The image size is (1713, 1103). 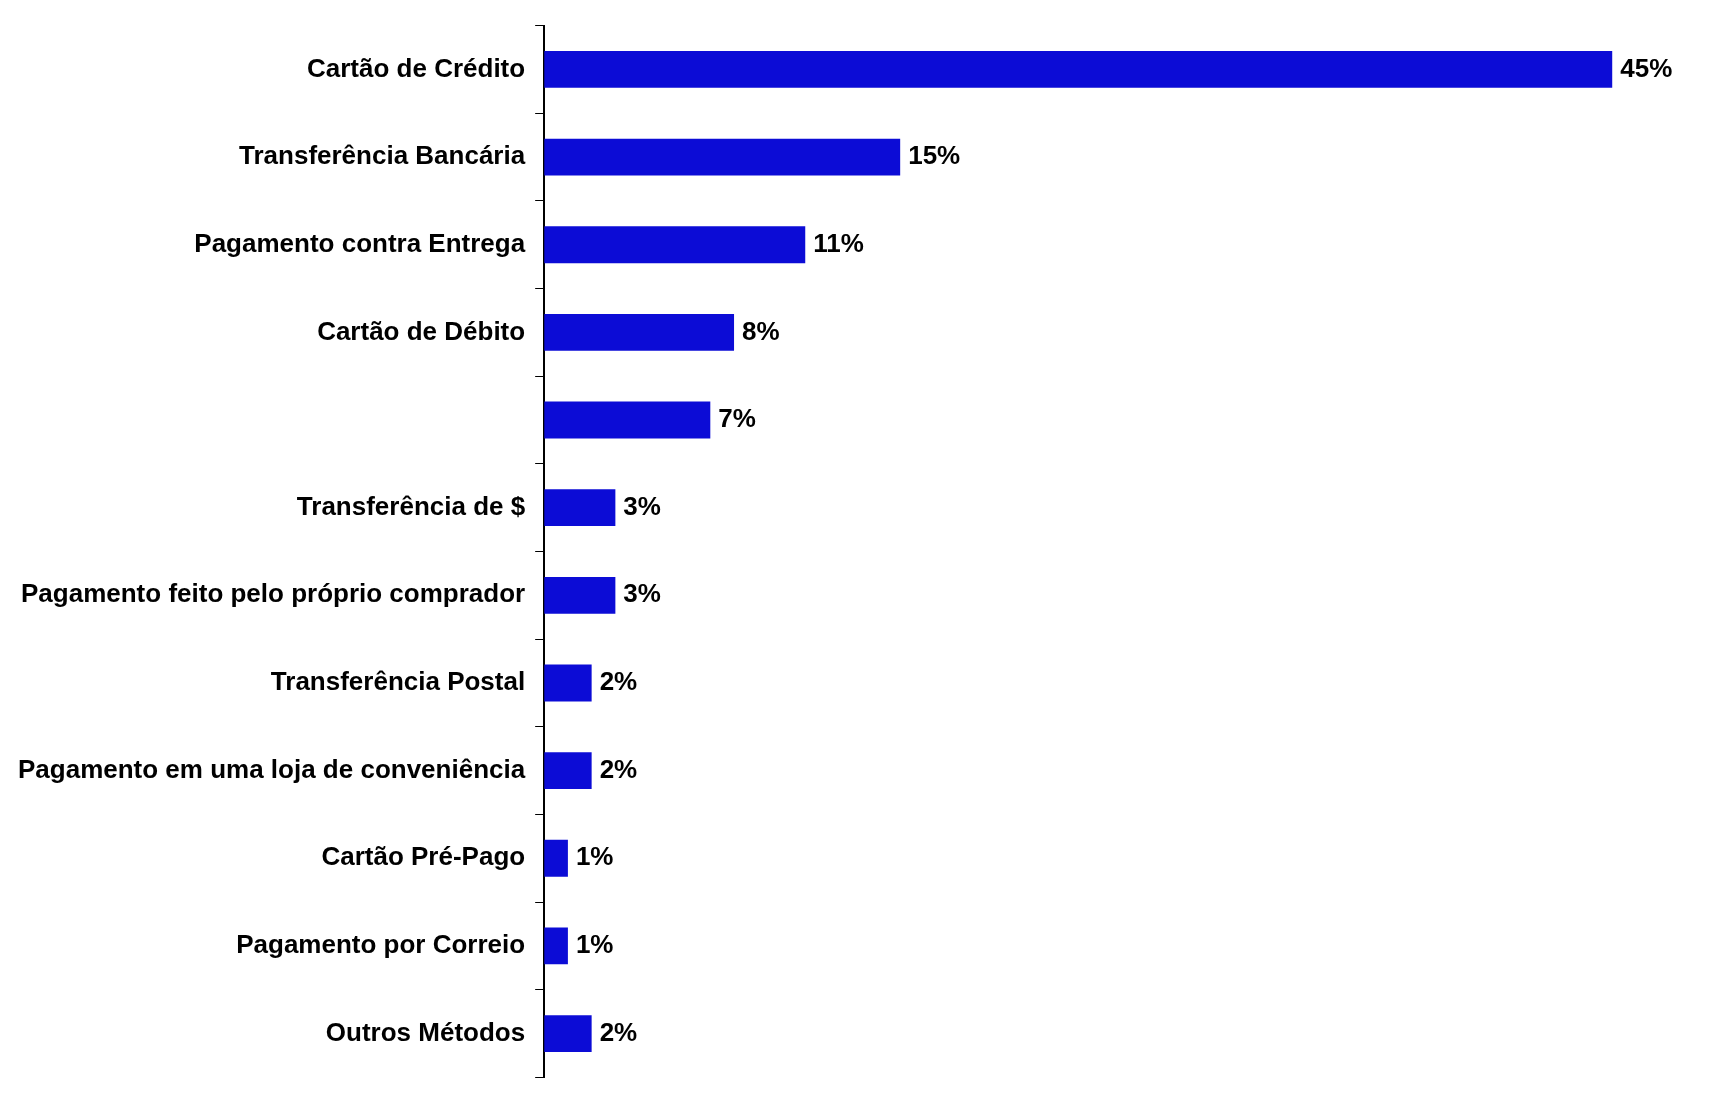 I want to click on y-tick-label: Cartão de Débito, so click(x=421, y=330).